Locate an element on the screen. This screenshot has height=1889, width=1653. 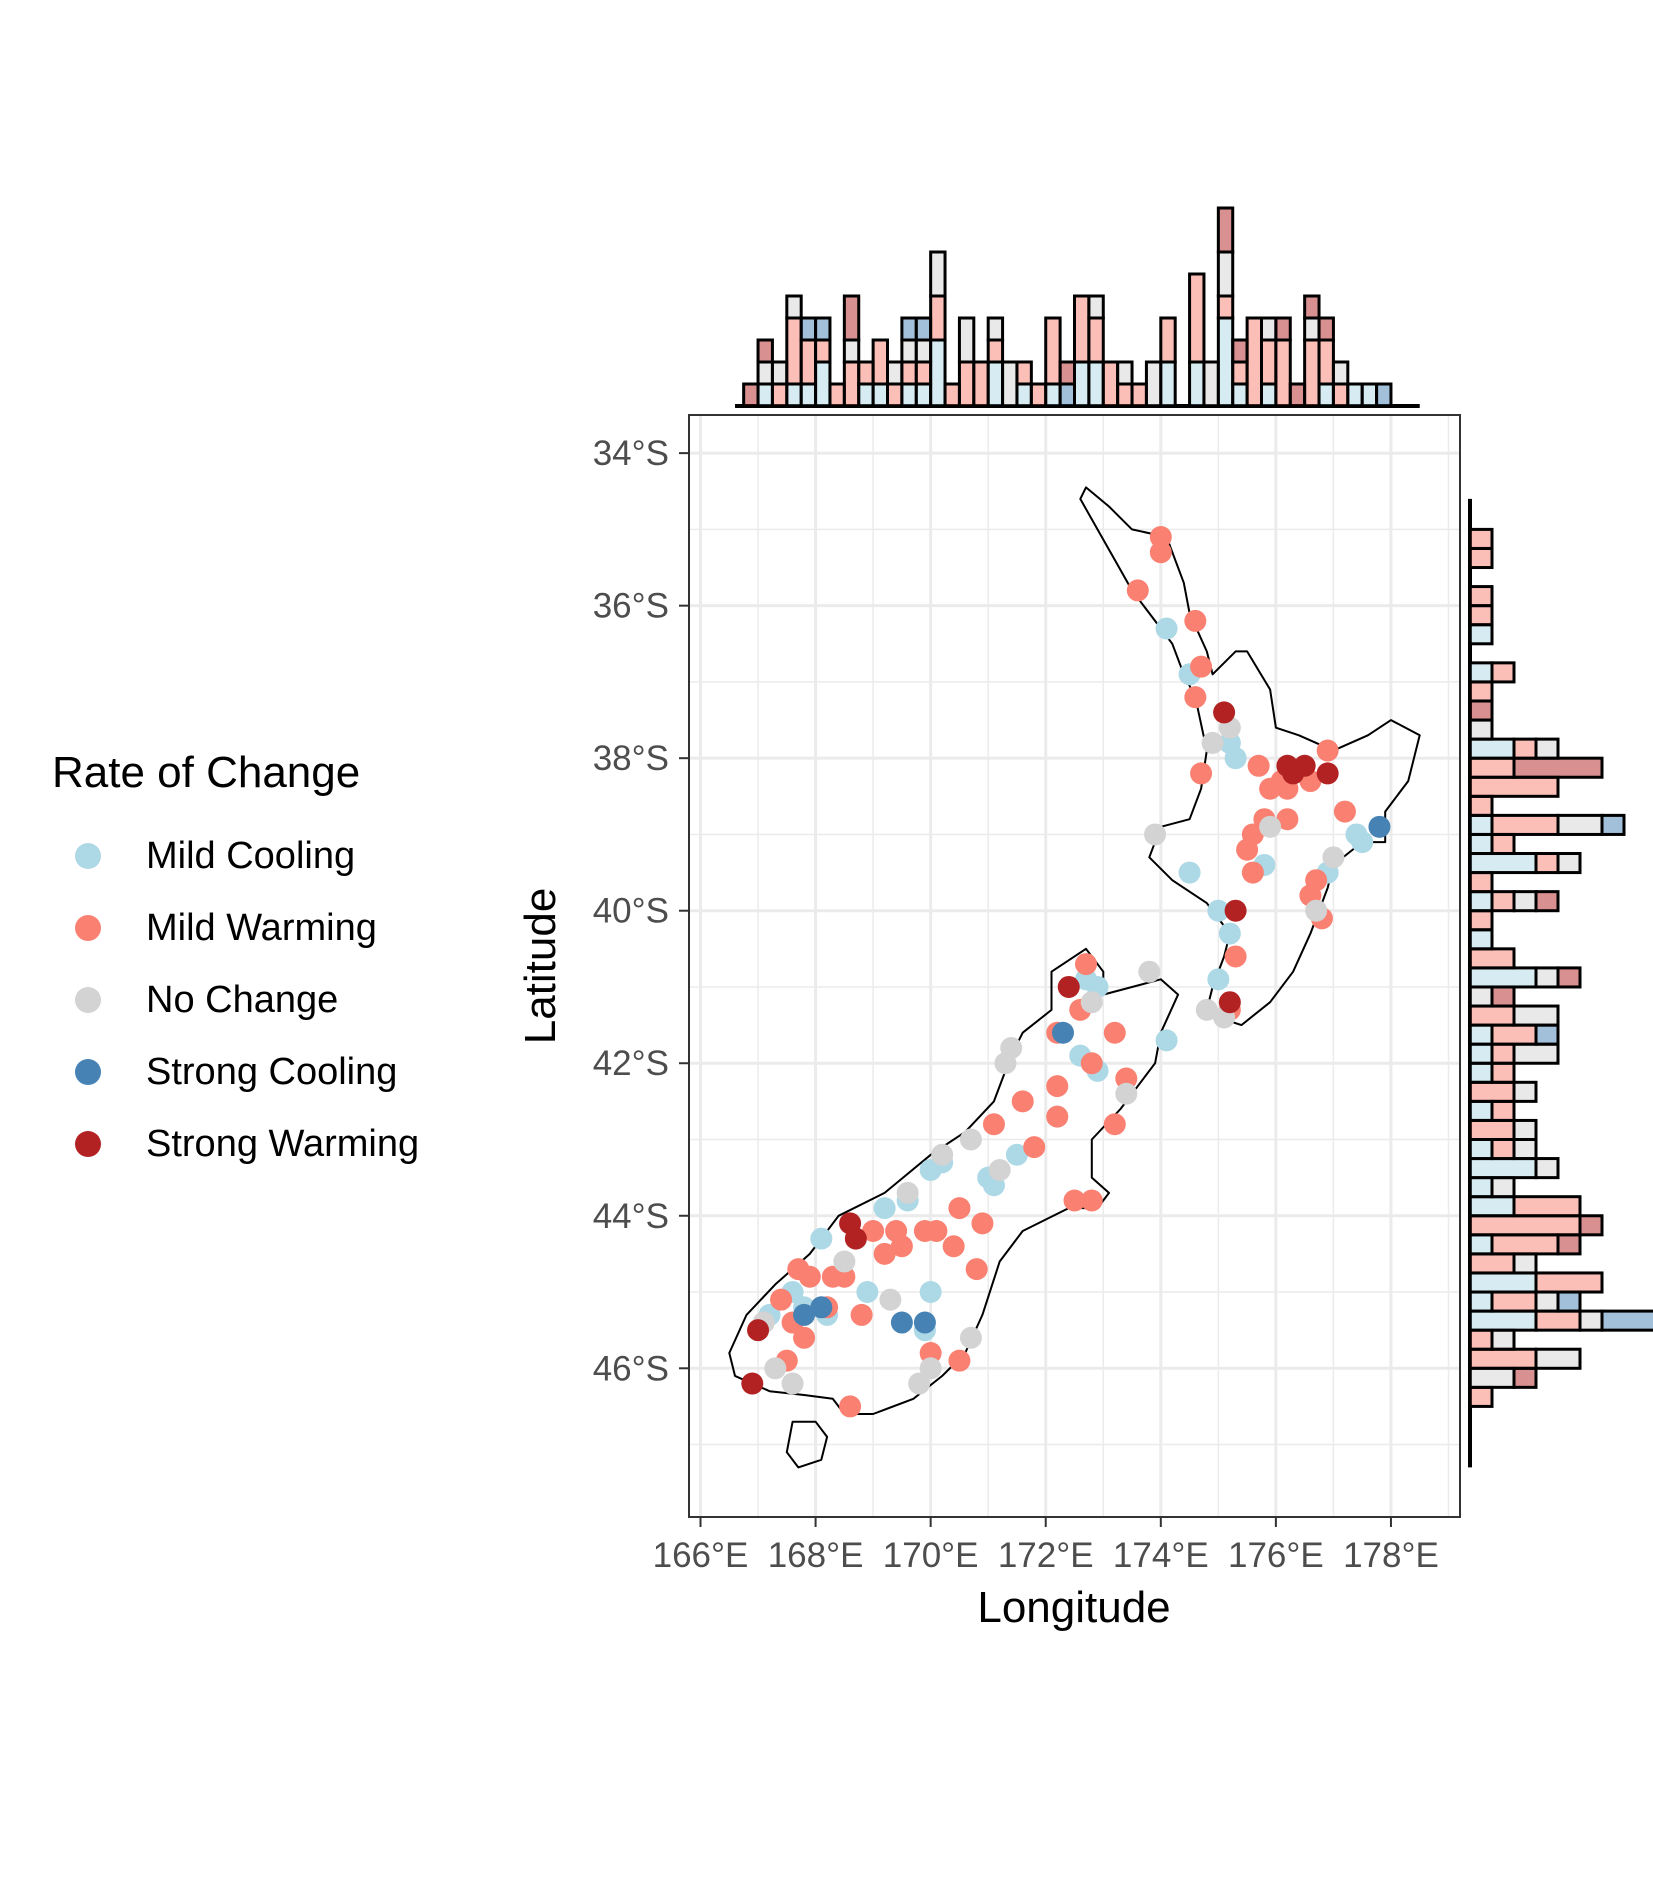
legend-item-strong-cooling: Strong Cooling is located at coordinates (235, 1072).